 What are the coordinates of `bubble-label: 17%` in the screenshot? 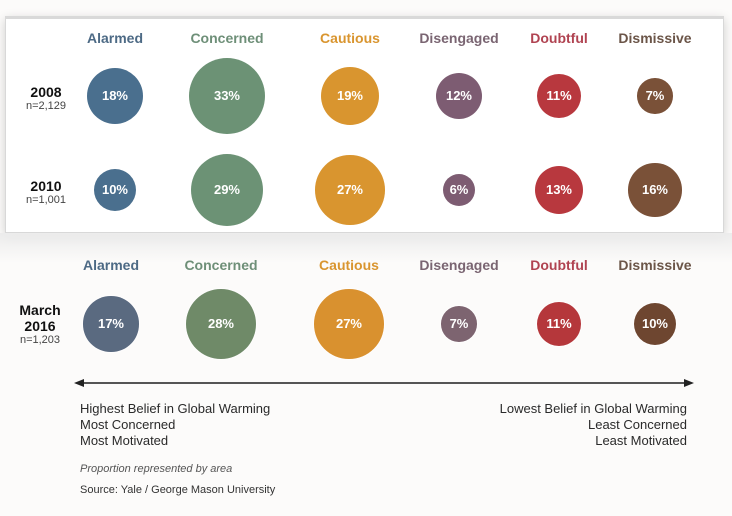 It's located at (110, 324).